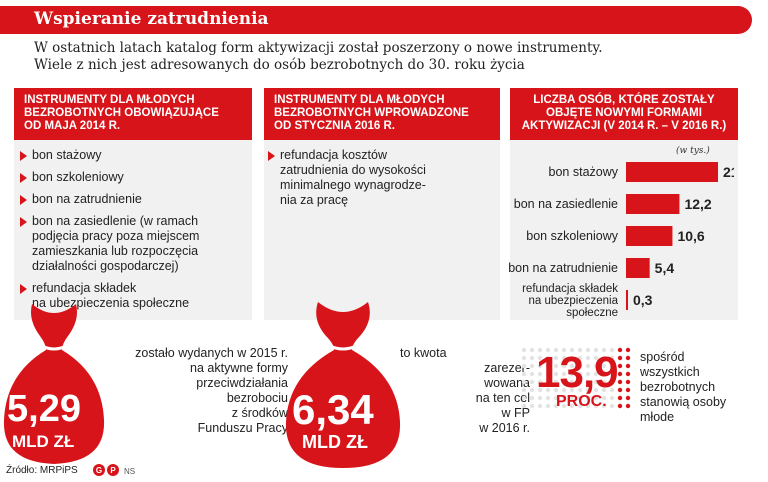 Image resolution: width=768 pixels, height=482 pixels. I want to click on money-bag-icon, so click(343, 385).